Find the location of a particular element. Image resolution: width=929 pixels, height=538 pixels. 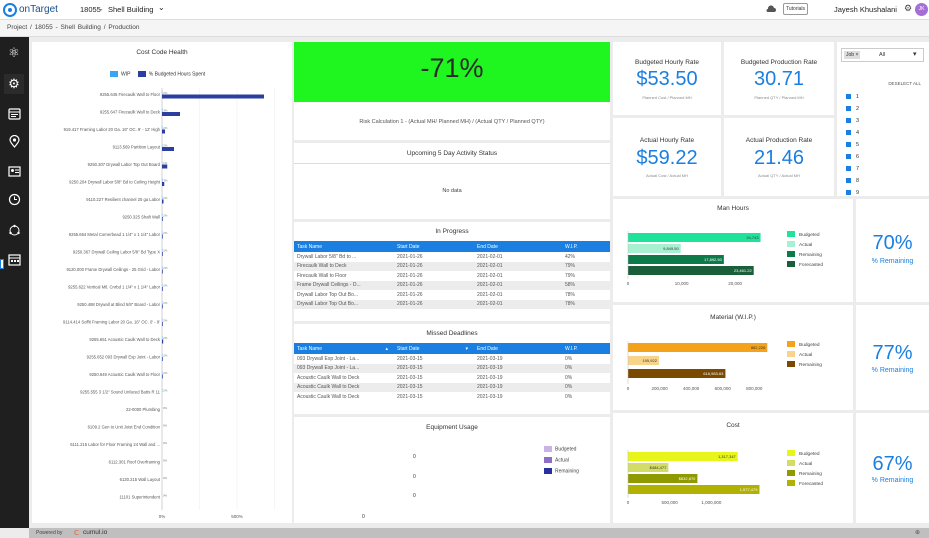

kpi-title: Actual Production Rate is located at coordinates (779, 140).